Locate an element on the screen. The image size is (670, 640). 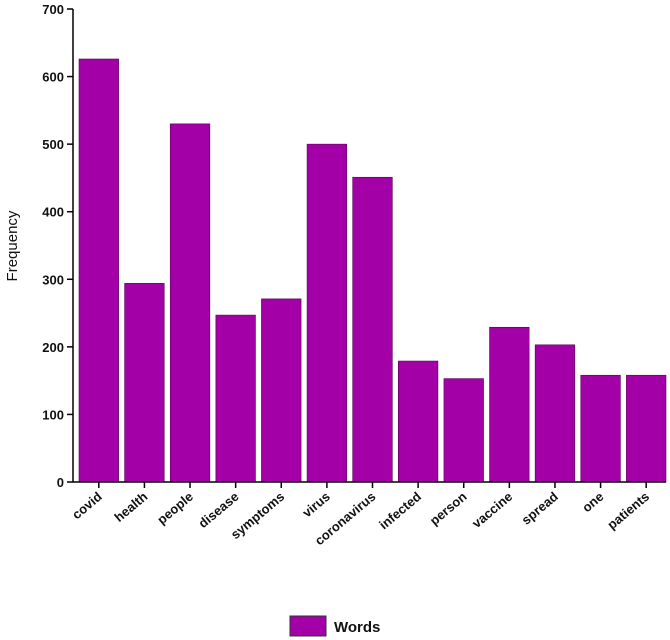
y-tick-label: 0 is located at coordinates (60, 482).